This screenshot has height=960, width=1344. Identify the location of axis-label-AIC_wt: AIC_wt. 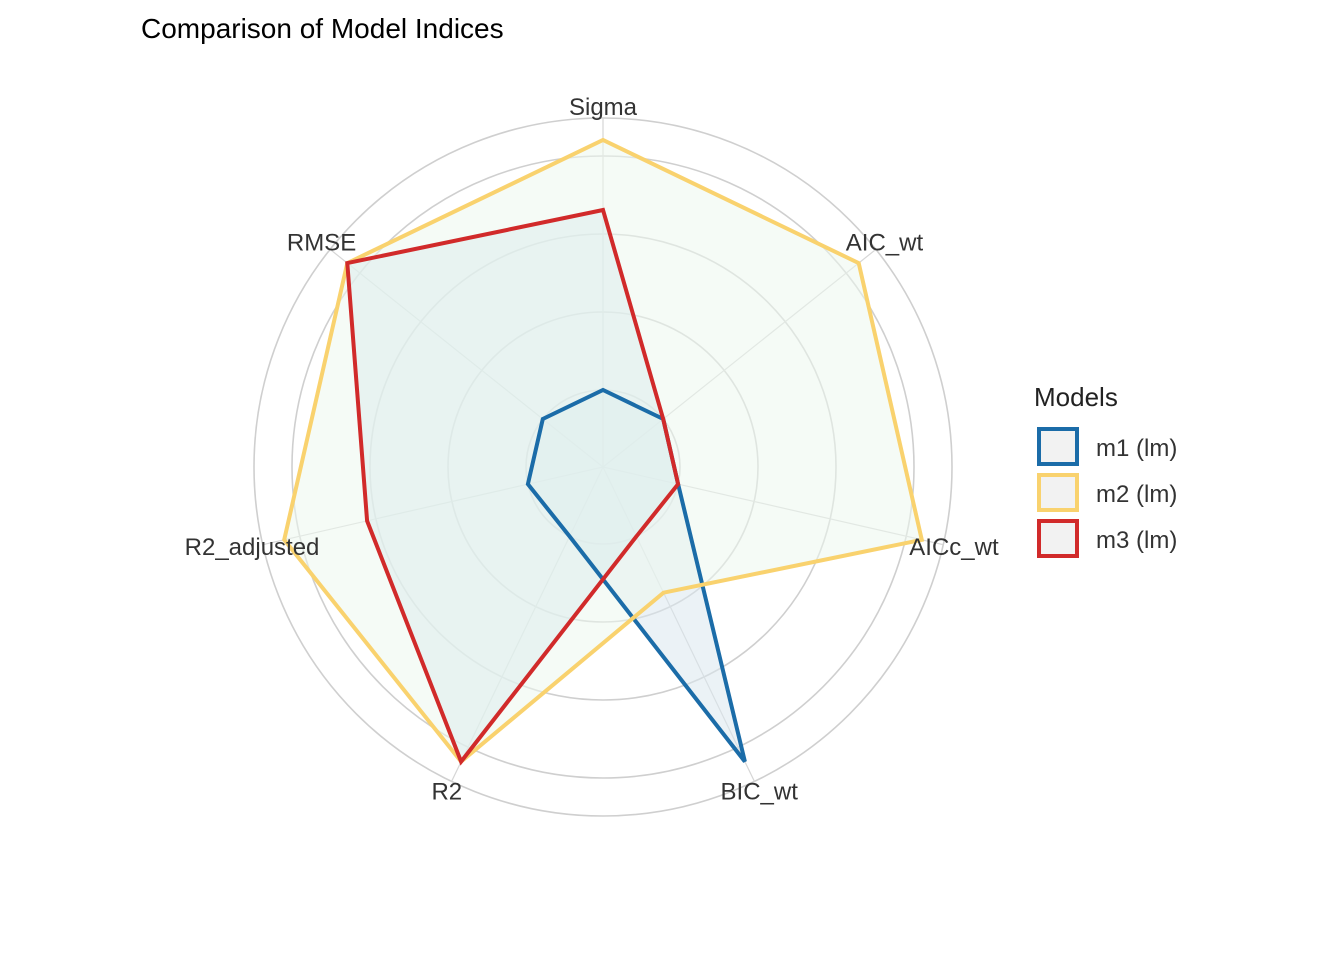
(885, 243).